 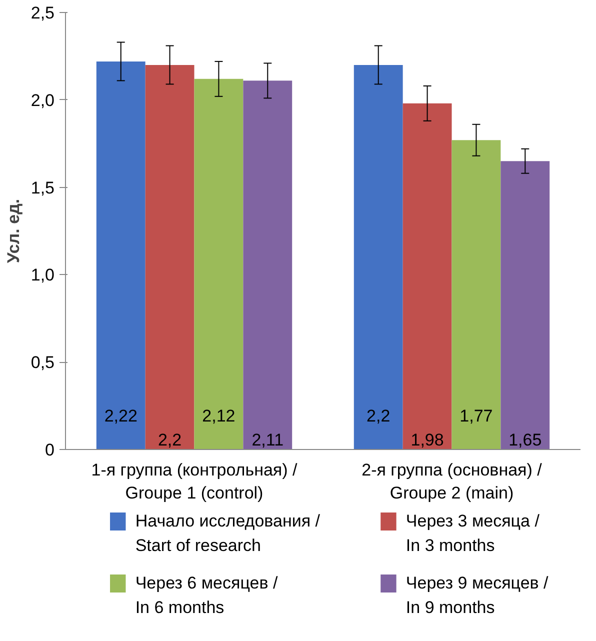 What do you see at coordinates (477, 596) in the screenshot?
I see `legend-label: Через 9 месяцев / In 9 months` at bounding box center [477, 596].